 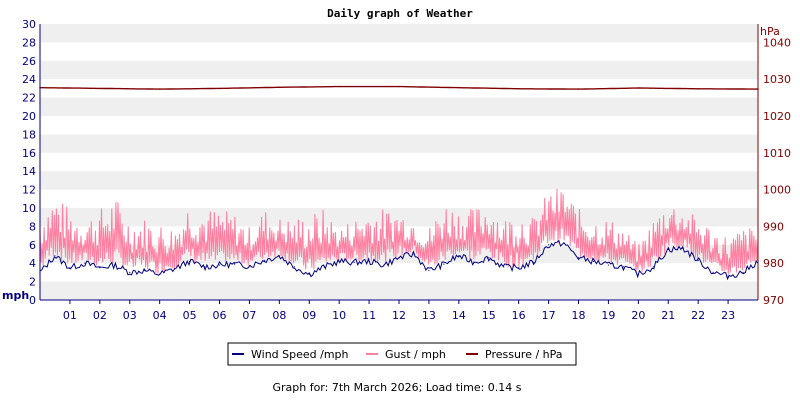 I want to click on x-tick-label: 16, so click(x=519, y=315).